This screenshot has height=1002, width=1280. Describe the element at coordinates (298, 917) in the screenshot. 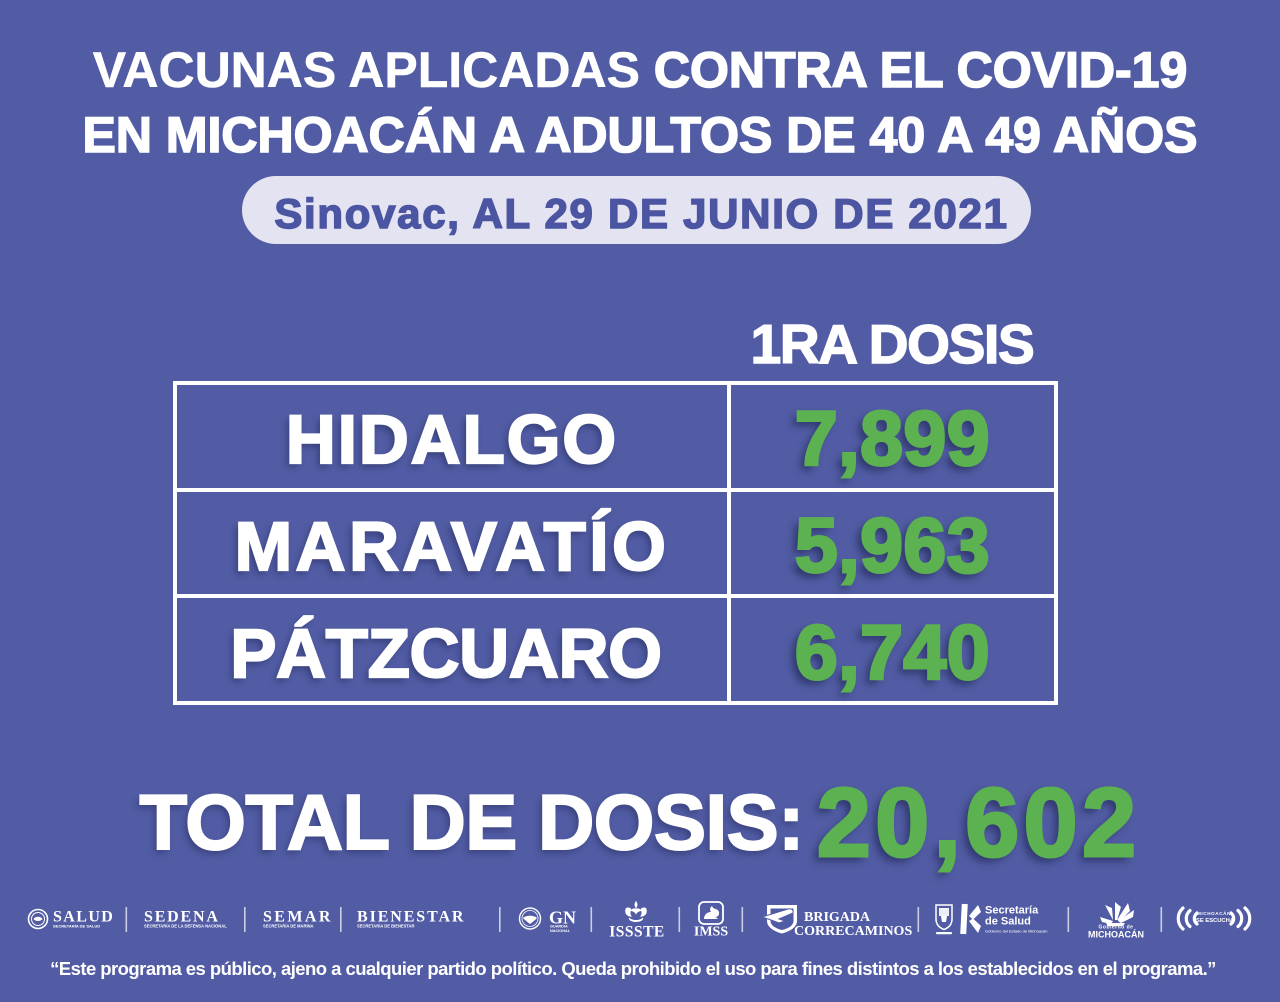

I see `svg-text: SEMAR` at that location.